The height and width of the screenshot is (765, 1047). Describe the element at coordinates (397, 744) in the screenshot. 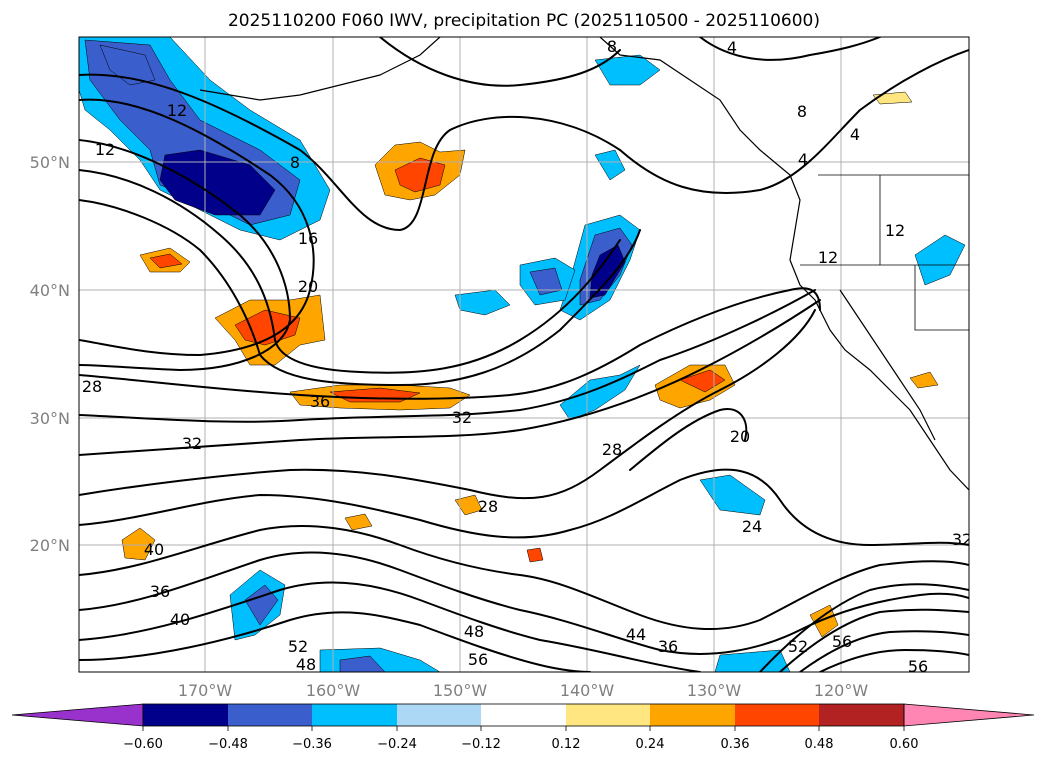

I see `colorbar-tick-label: −0.24` at that location.